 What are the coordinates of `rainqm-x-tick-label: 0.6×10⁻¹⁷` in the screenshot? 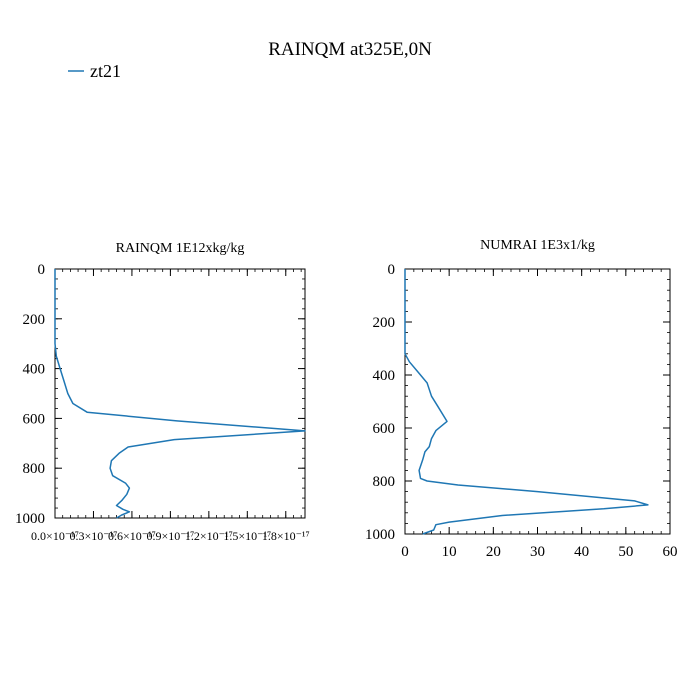 It's located at (132, 536).